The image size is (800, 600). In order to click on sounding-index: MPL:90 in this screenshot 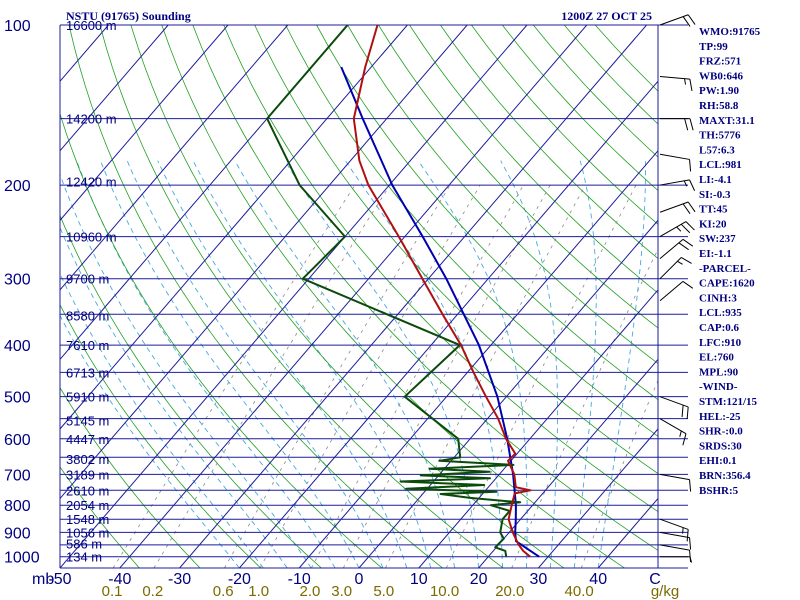, I will do `click(719, 372)`.